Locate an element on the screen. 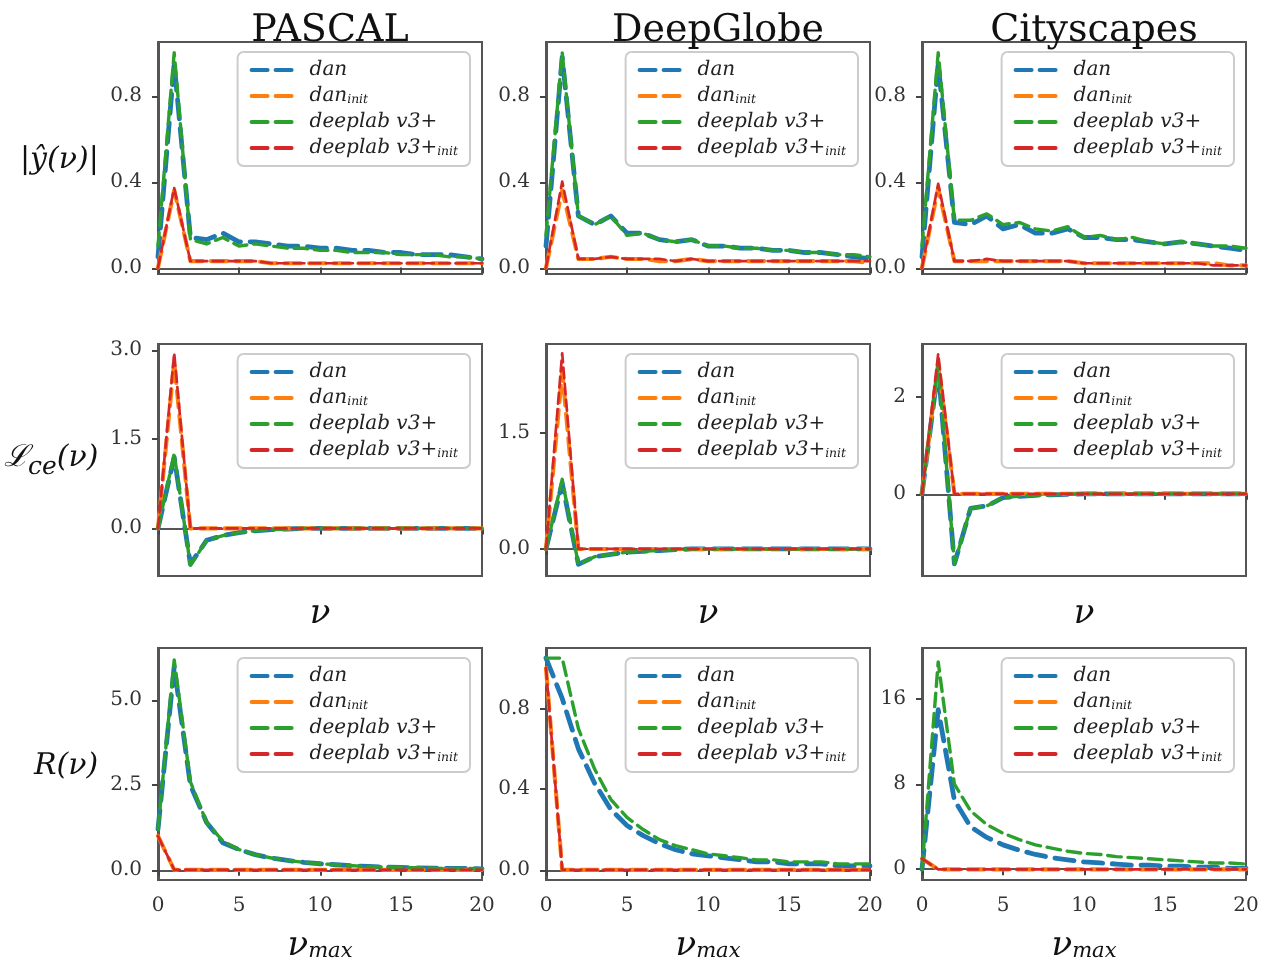  chart-title: Cityscapes is located at coordinates (1094, 29).